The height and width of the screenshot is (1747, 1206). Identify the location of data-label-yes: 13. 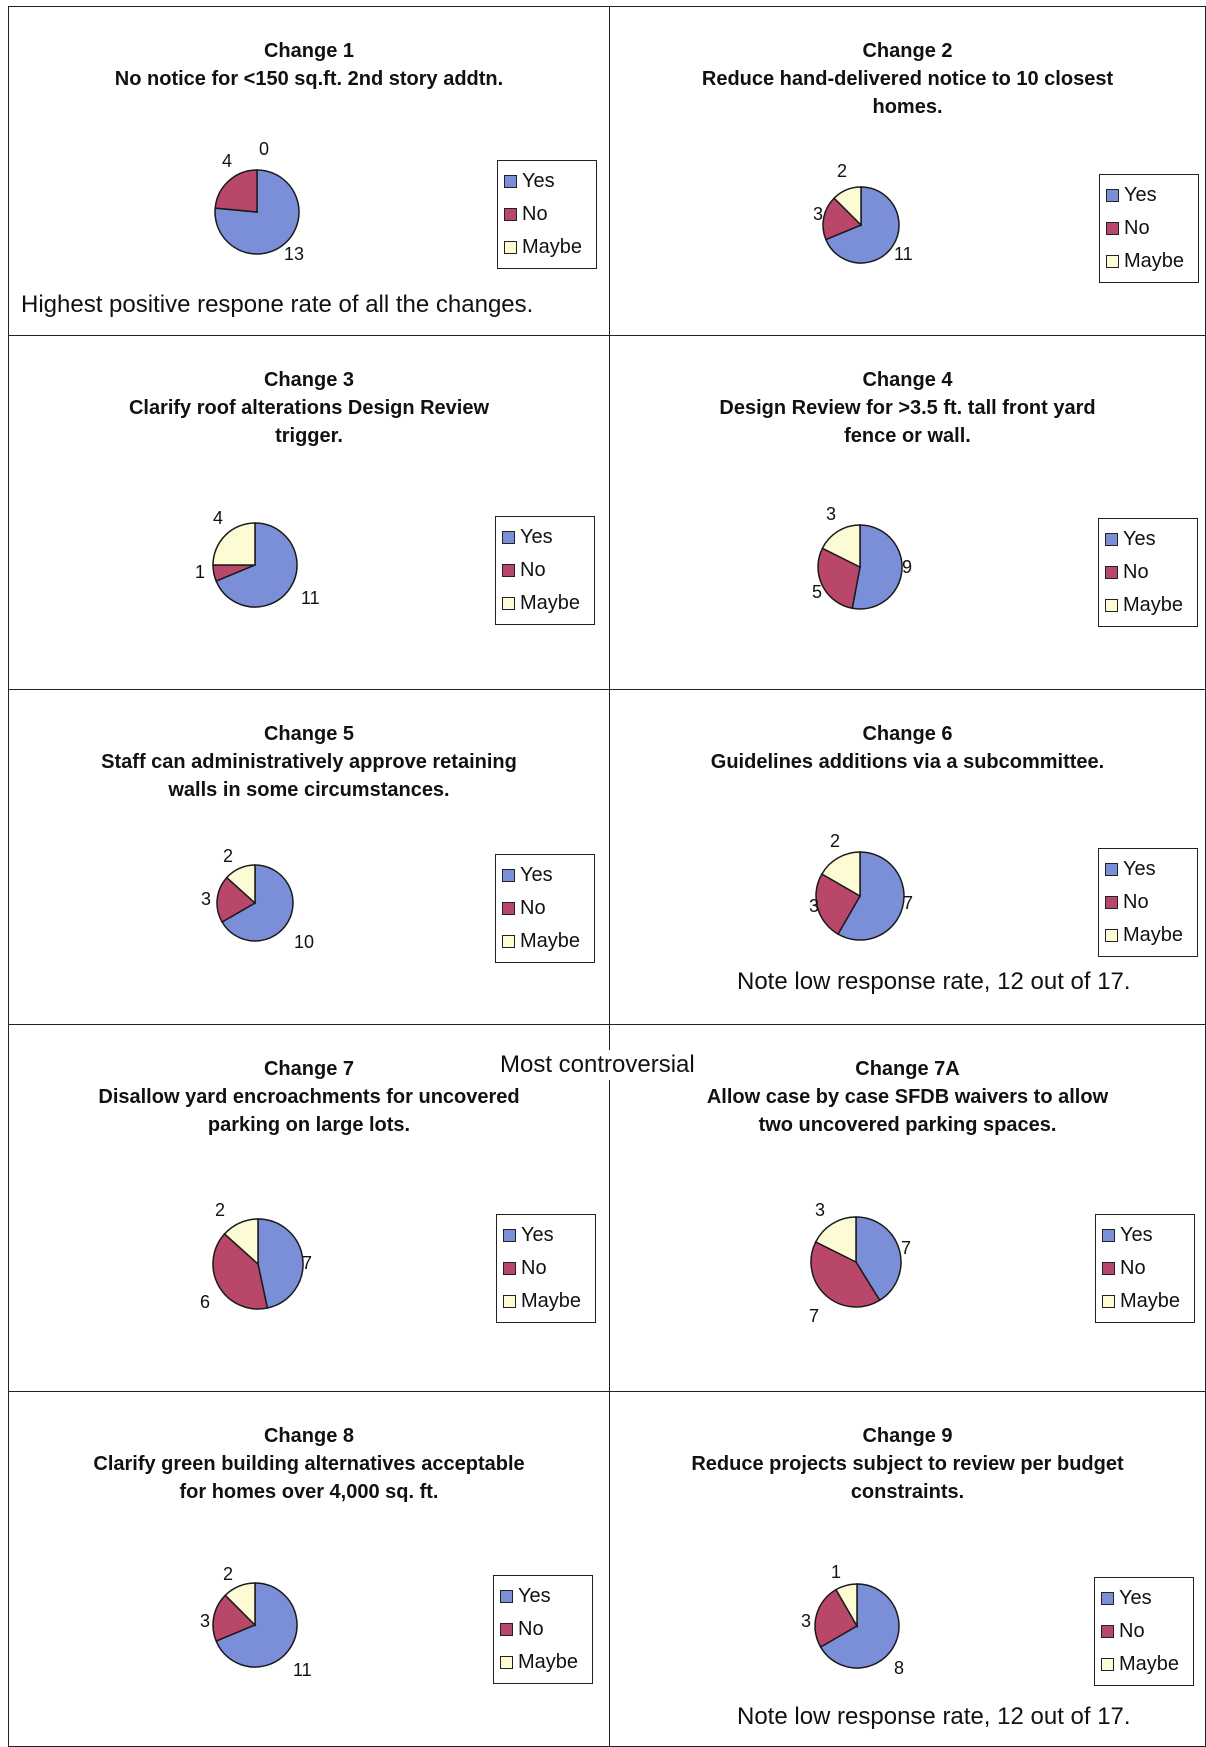
(294, 254).